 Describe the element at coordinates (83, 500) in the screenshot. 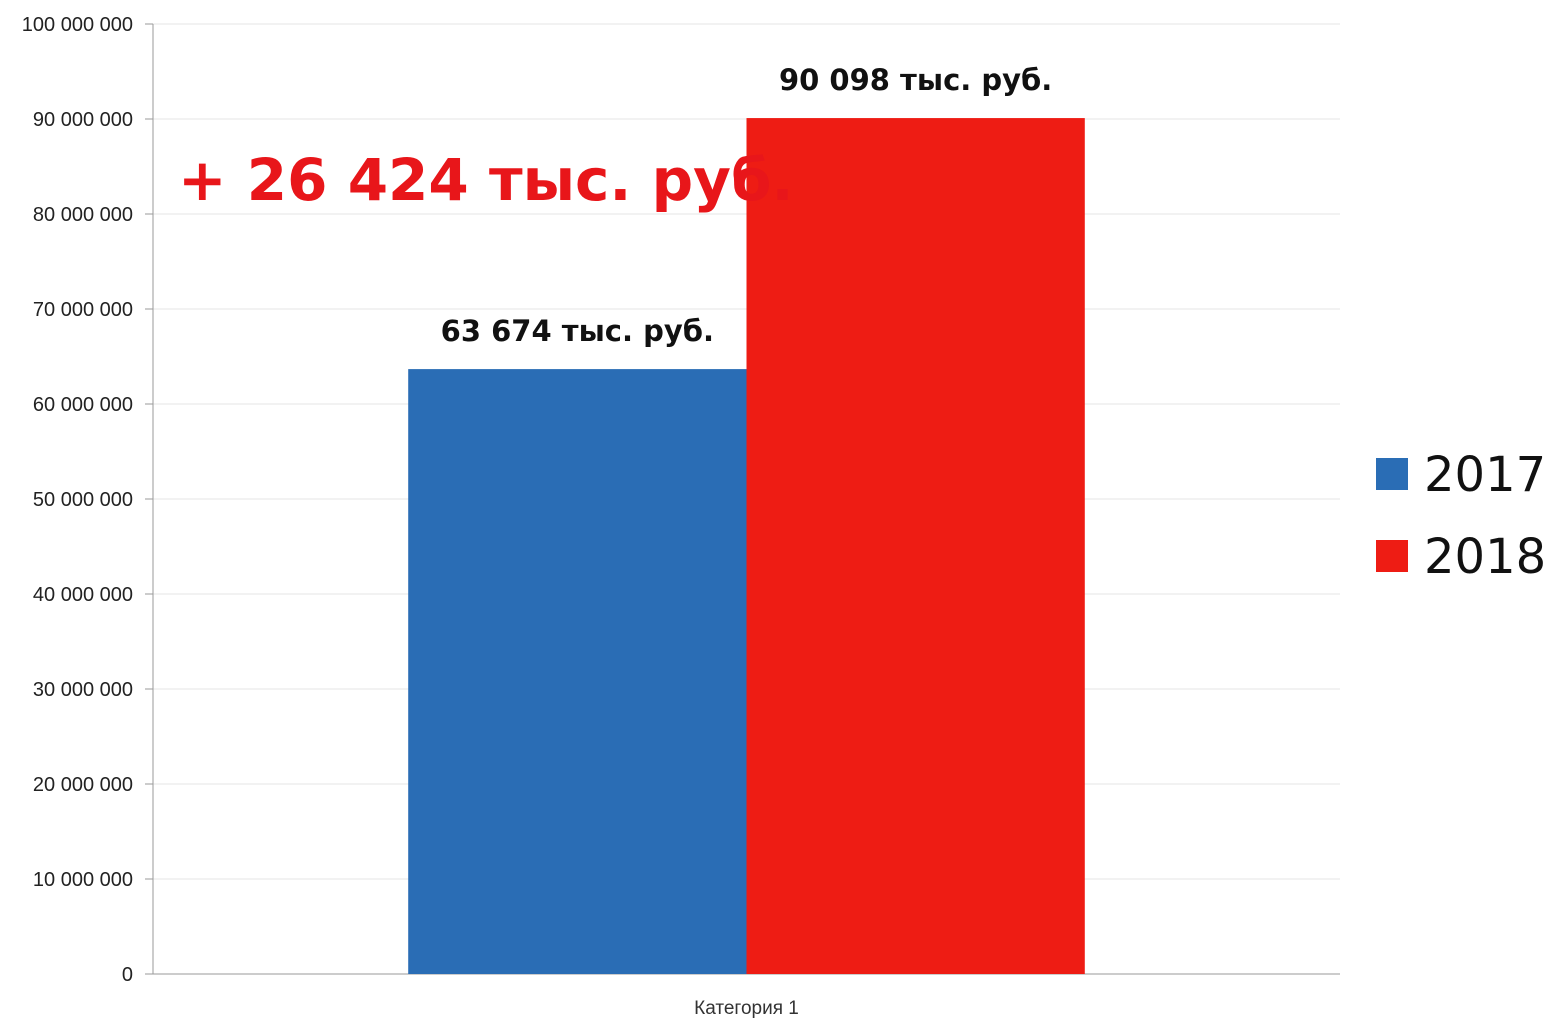

I see `y-tick-label: 50 000 000` at that location.